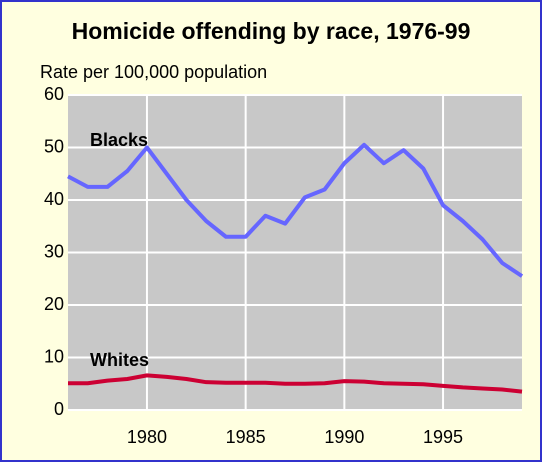 The height and width of the screenshot is (462, 542). Describe the element at coordinates (119, 360) in the screenshot. I see `series-label: Whites` at that location.